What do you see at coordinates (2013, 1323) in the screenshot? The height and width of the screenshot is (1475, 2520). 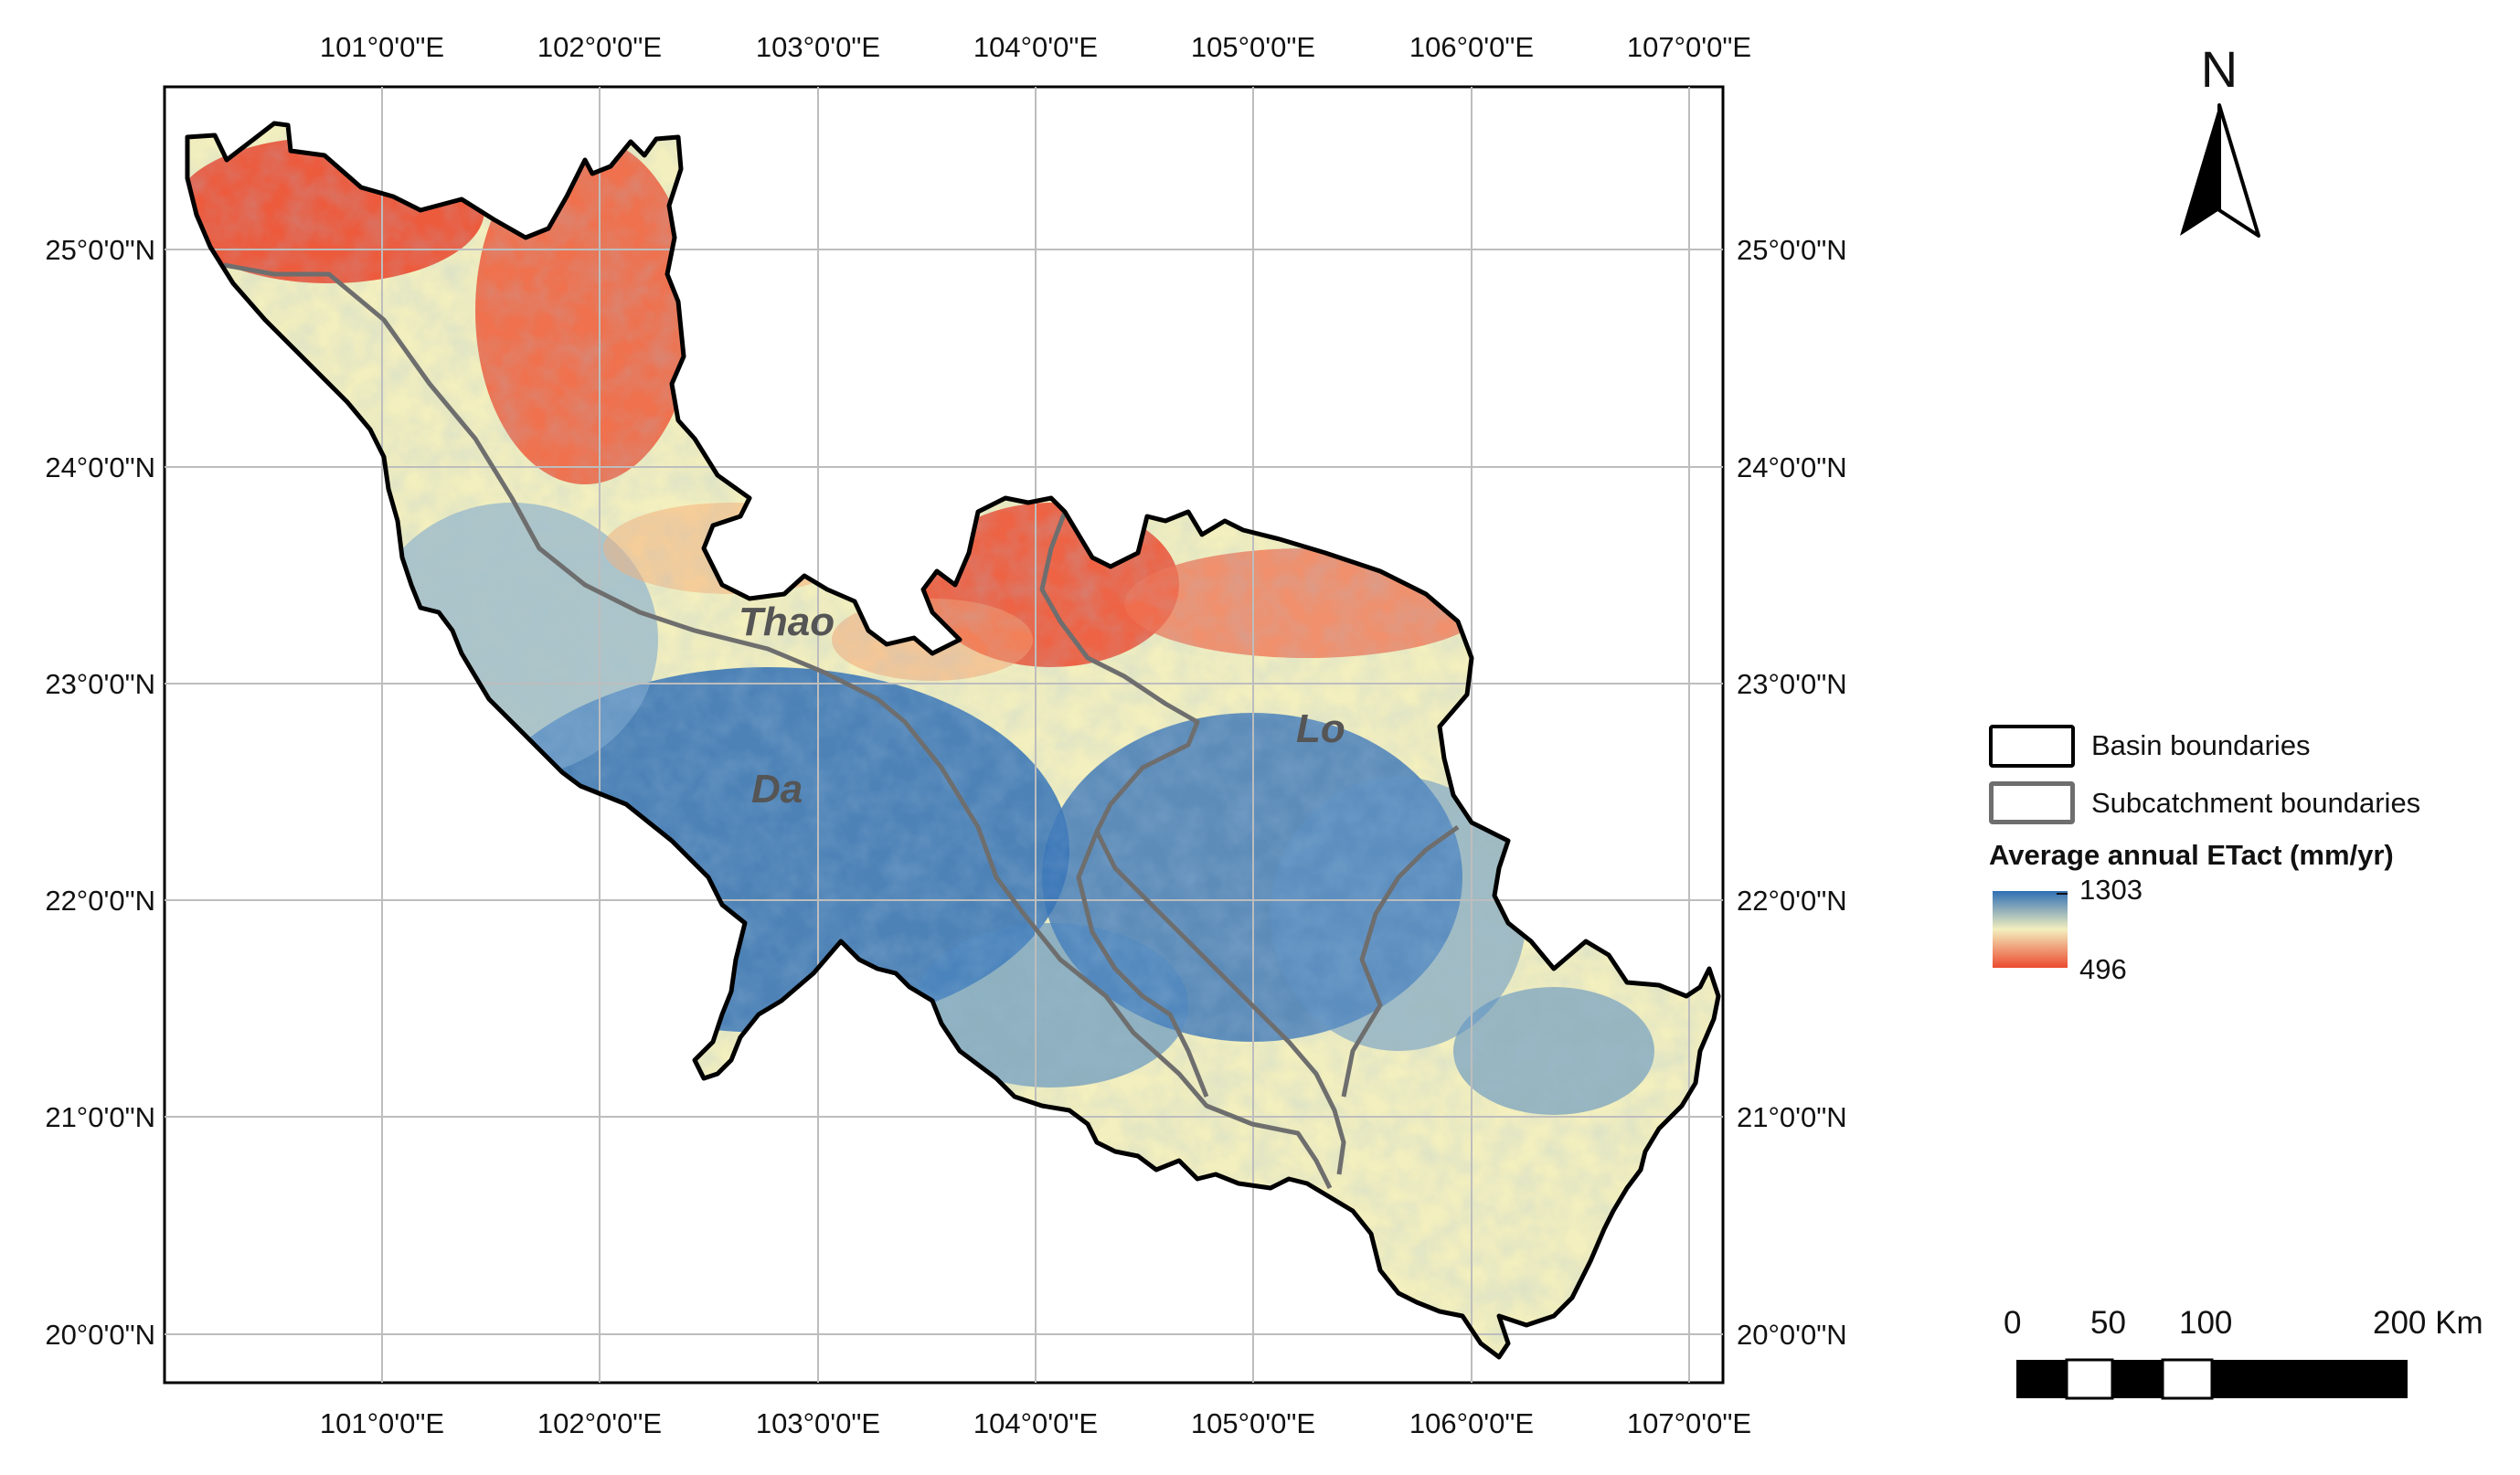 I see `scale-label-0: 0` at bounding box center [2013, 1323].